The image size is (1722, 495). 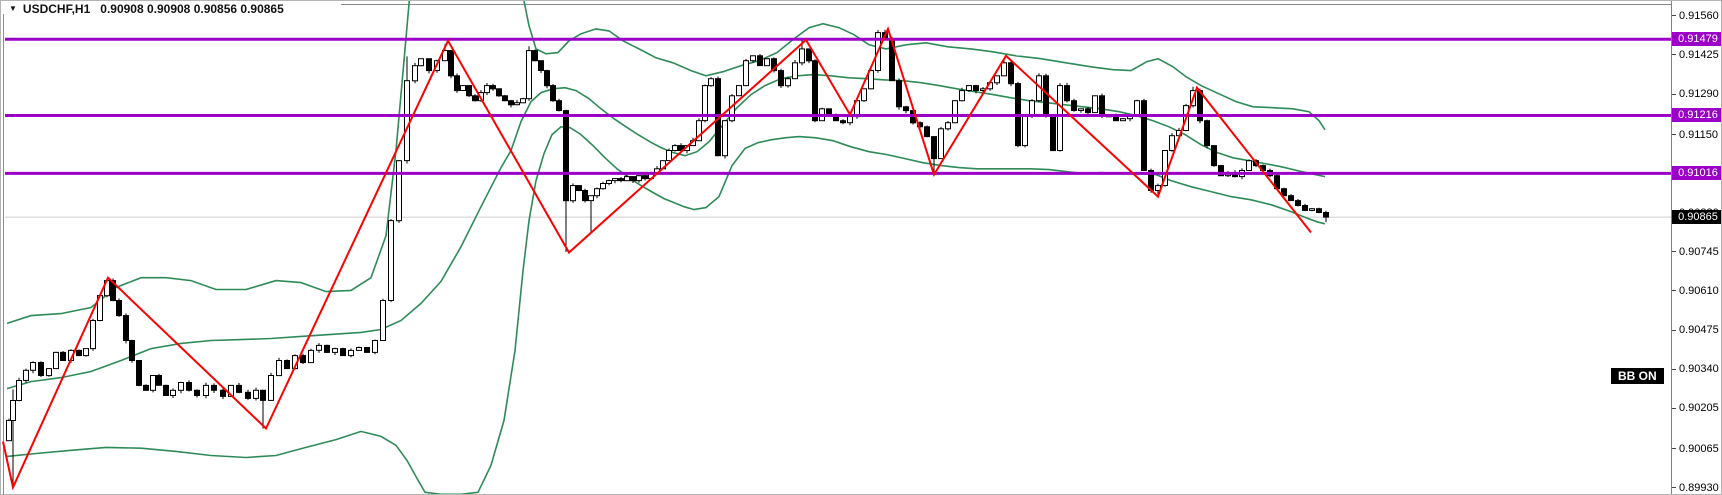 I want to click on axis-tick-label: 0.90610, so click(x=1699, y=290).